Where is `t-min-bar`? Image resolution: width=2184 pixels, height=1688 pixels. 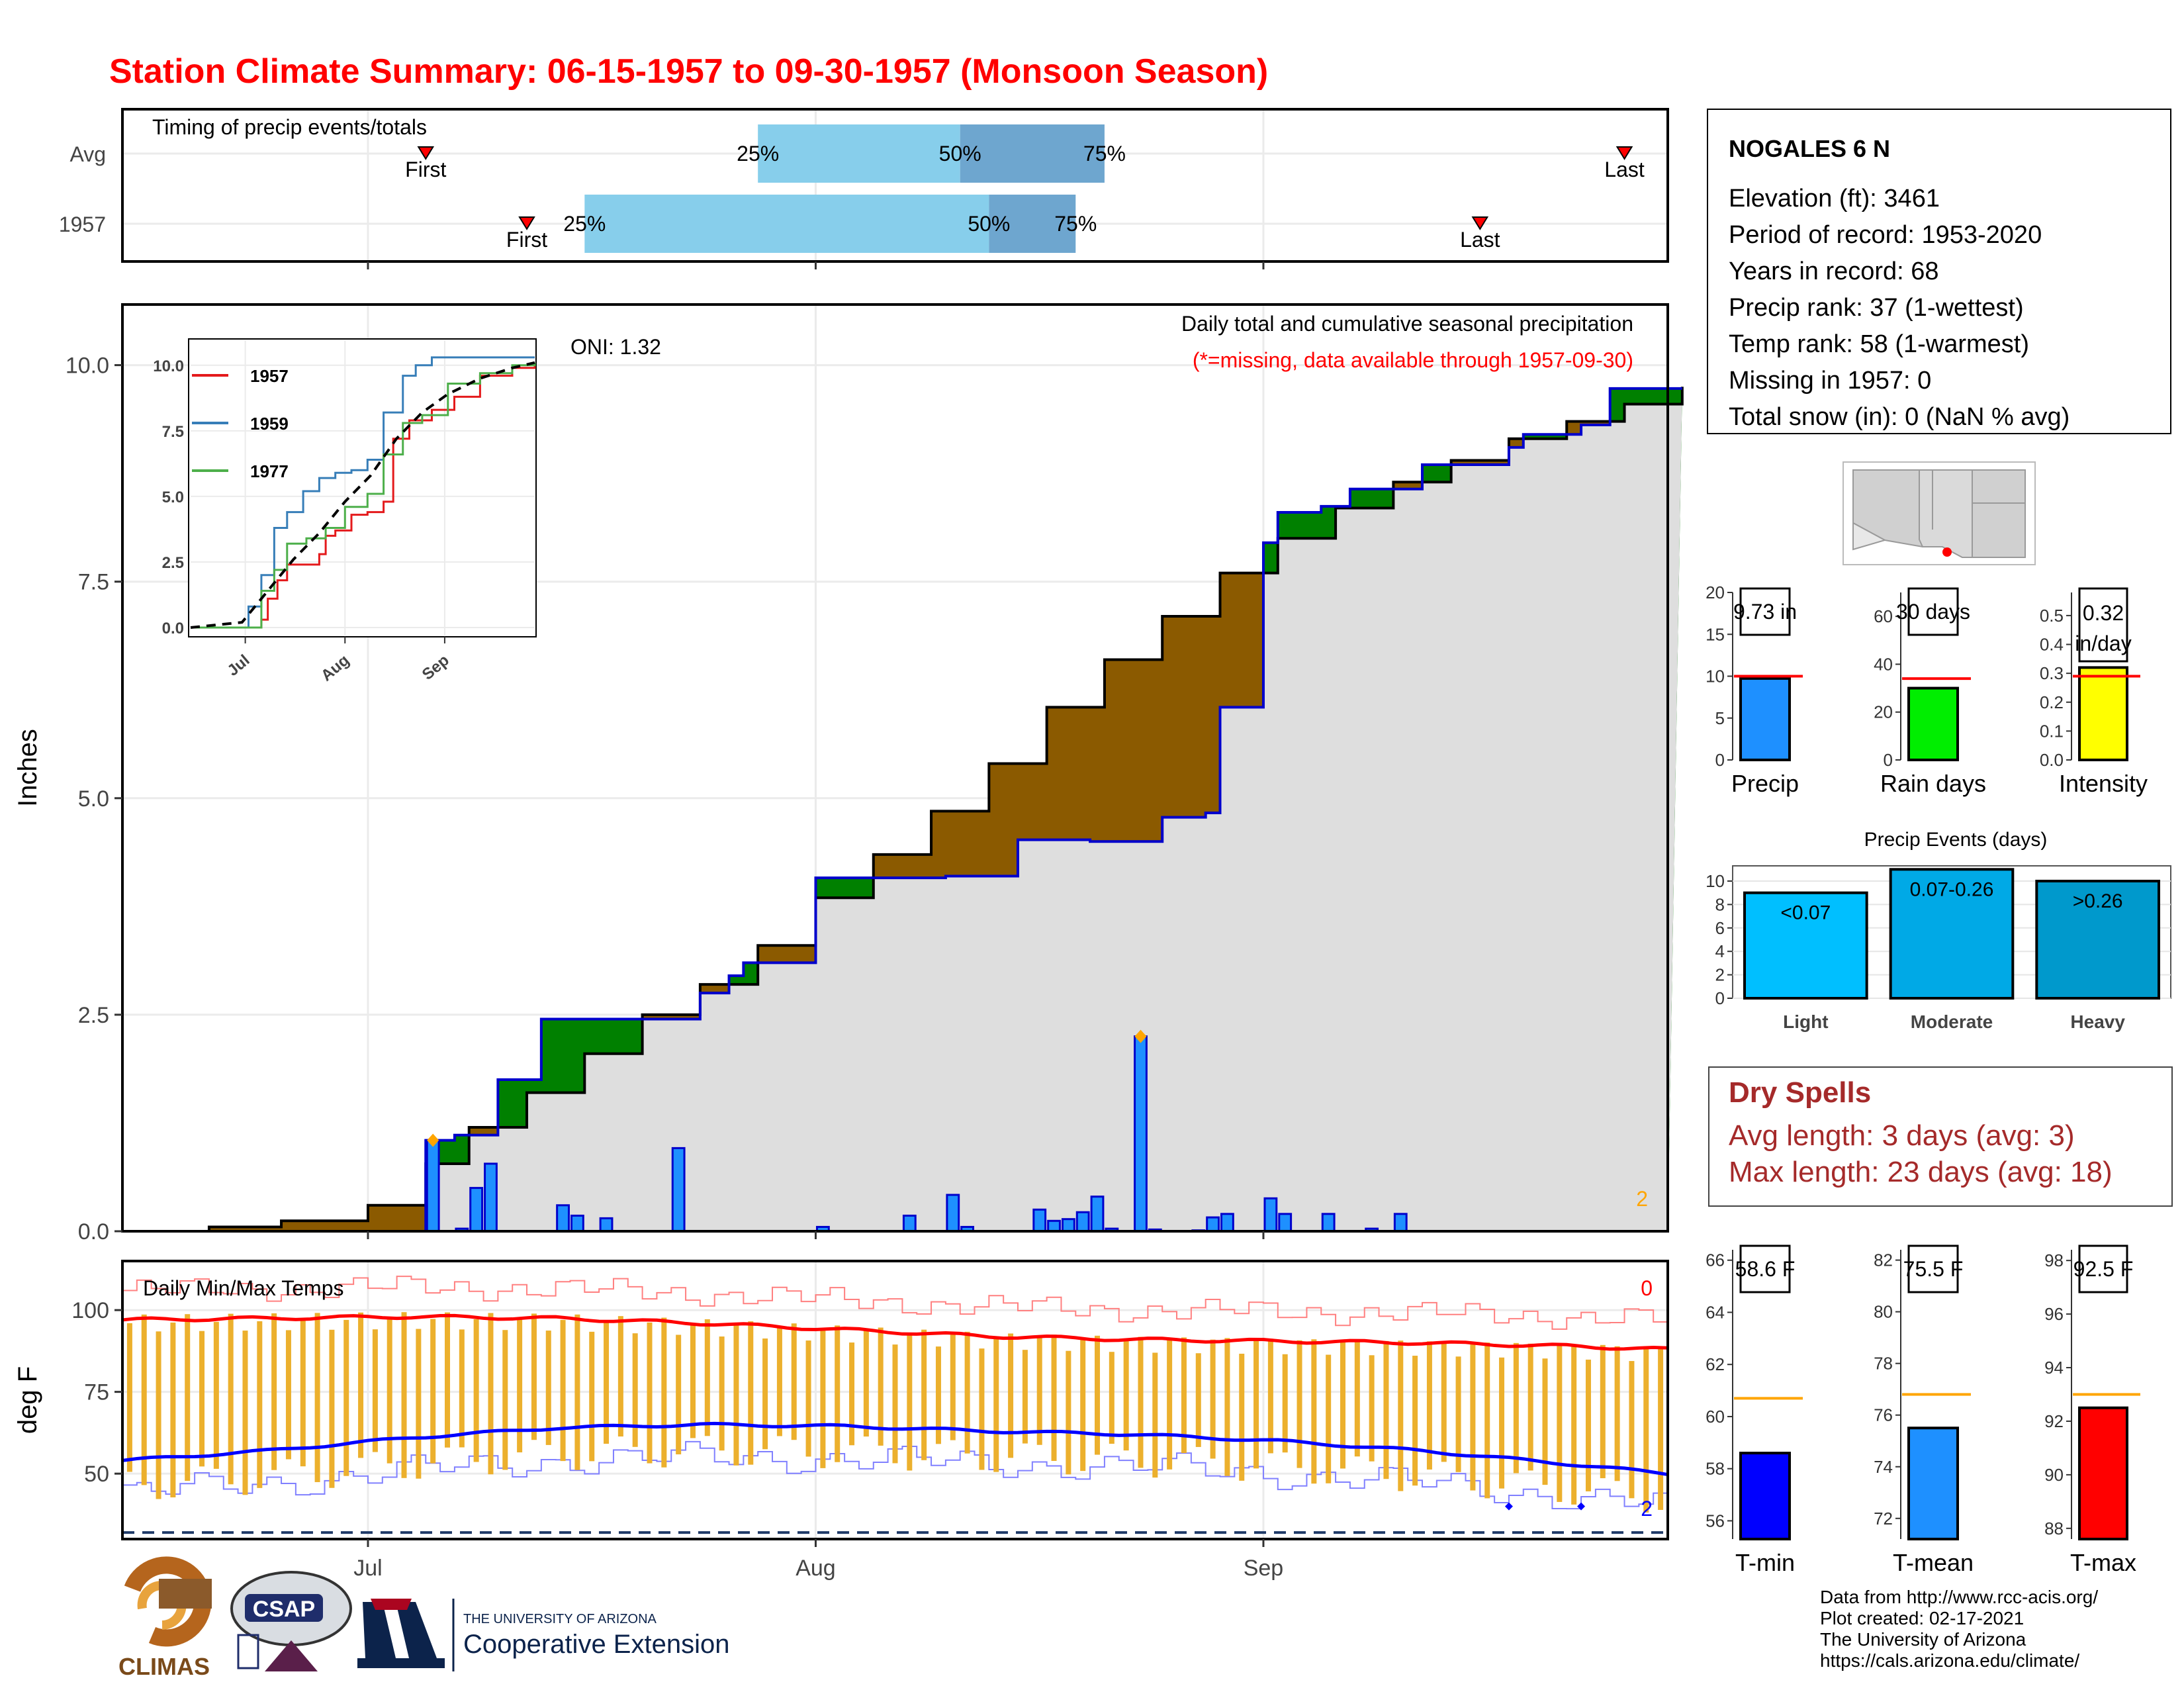
t-min-bar is located at coordinates (1765, 1496).